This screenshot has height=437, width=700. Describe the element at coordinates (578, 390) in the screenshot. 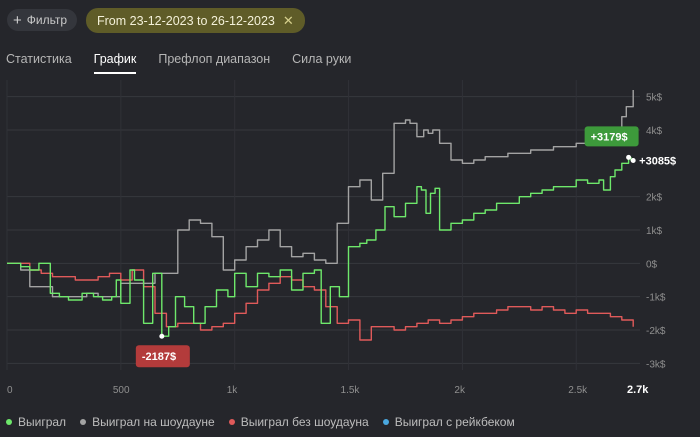

I see `x-tick-label: 2.5k` at that location.